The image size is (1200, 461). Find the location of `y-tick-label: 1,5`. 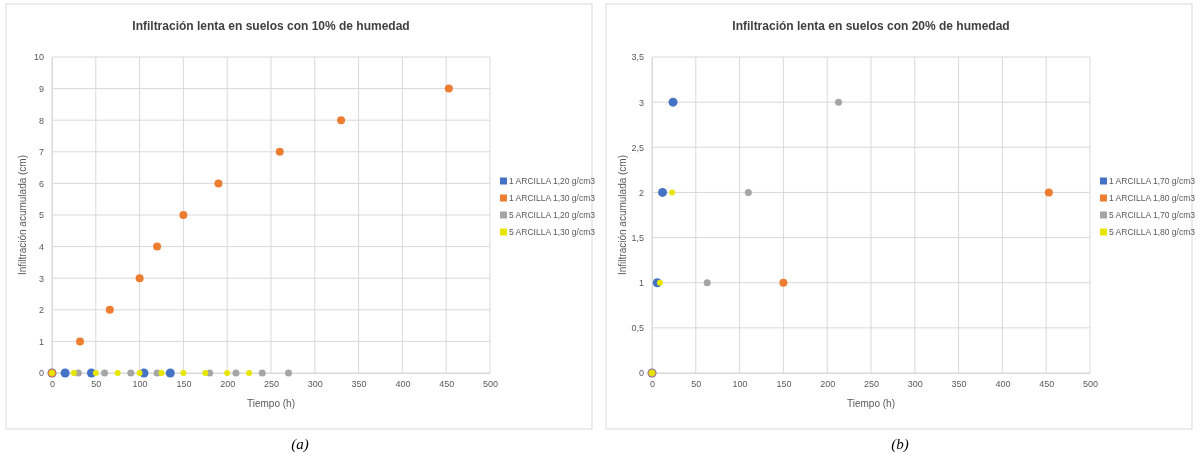

y-tick-label: 1,5 is located at coordinates (637, 237).